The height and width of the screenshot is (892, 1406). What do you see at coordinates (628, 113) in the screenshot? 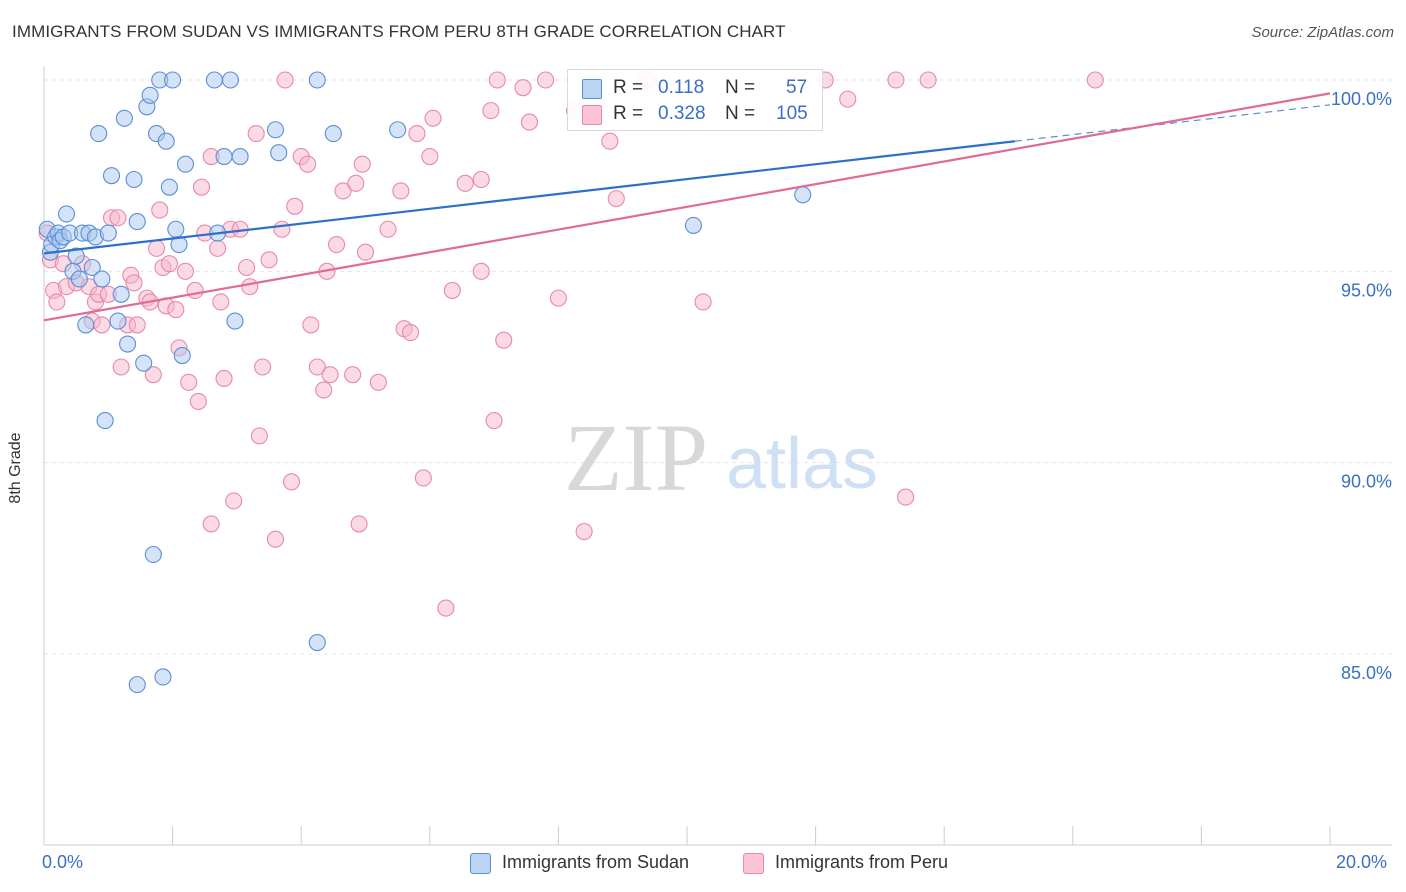
I see `peru-r-label: R =` at bounding box center [628, 113].